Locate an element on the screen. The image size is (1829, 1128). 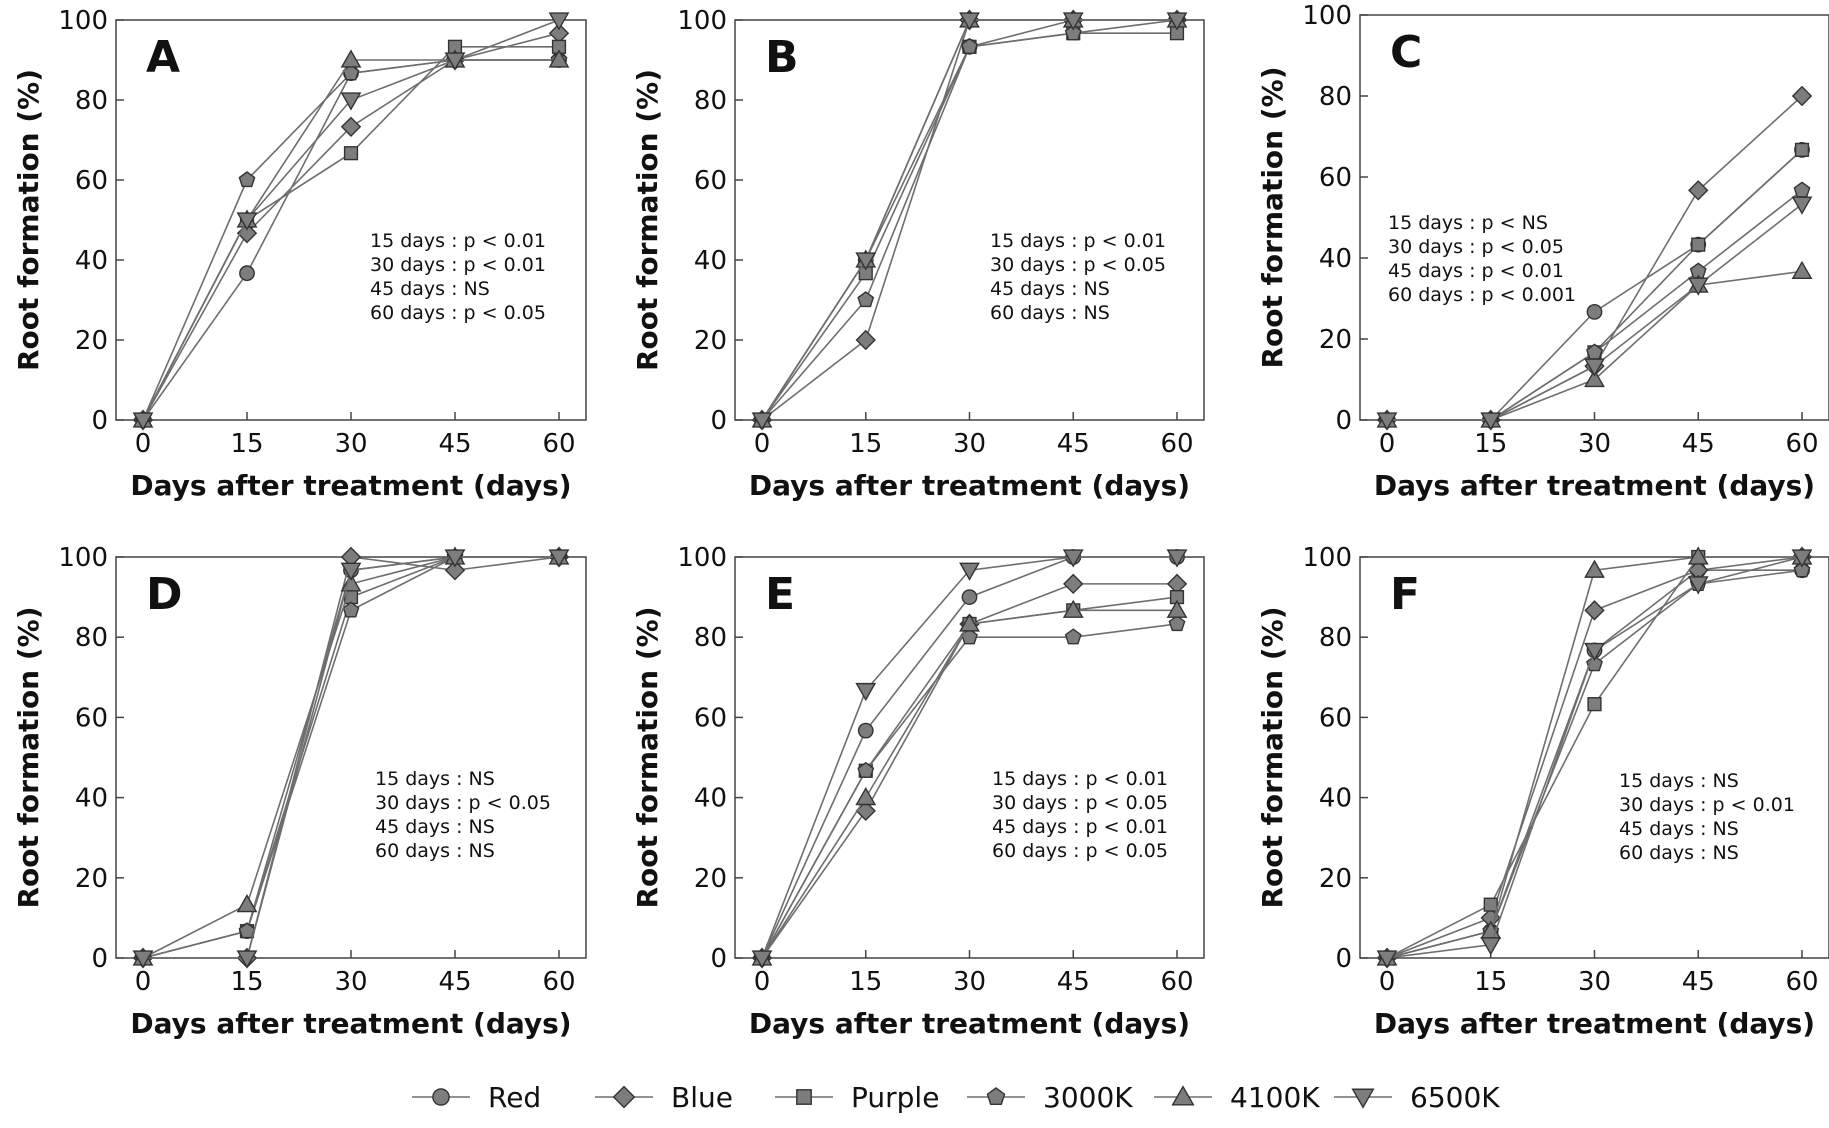
legend-entry-3000k: 3000K is located at coordinates (1050, 1097).